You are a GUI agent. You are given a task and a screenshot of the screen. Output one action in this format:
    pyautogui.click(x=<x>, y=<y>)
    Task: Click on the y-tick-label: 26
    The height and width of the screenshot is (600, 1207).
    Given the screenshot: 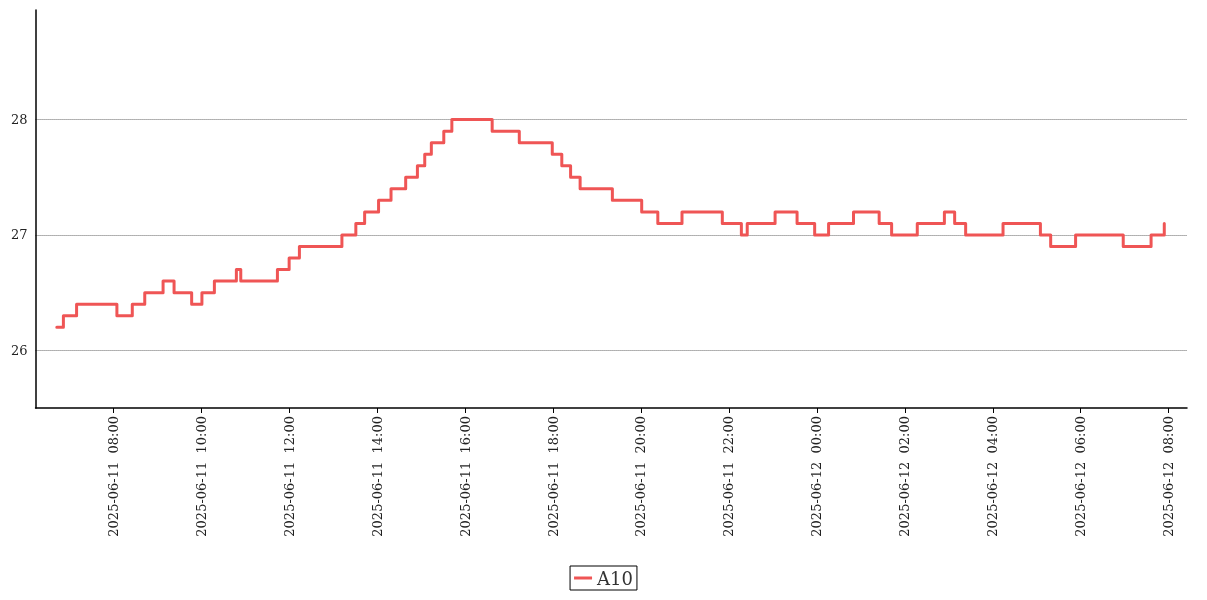 What is the action you would take?
    pyautogui.click(x=19, y=350)
    